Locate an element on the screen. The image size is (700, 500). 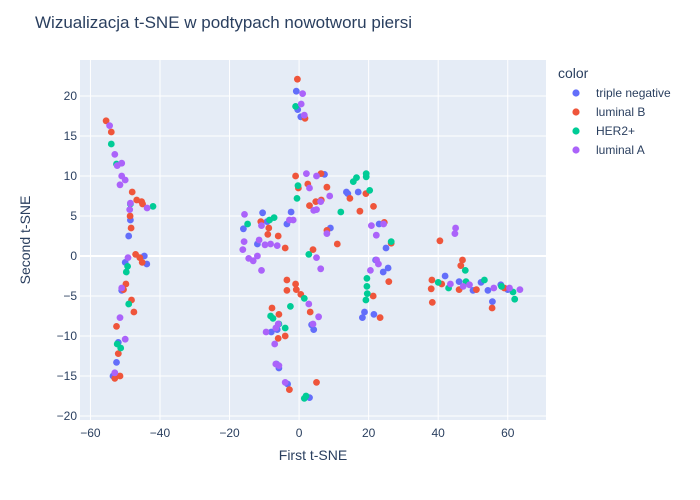
y-tick-label: 20 is located at coordinates (71, 96).